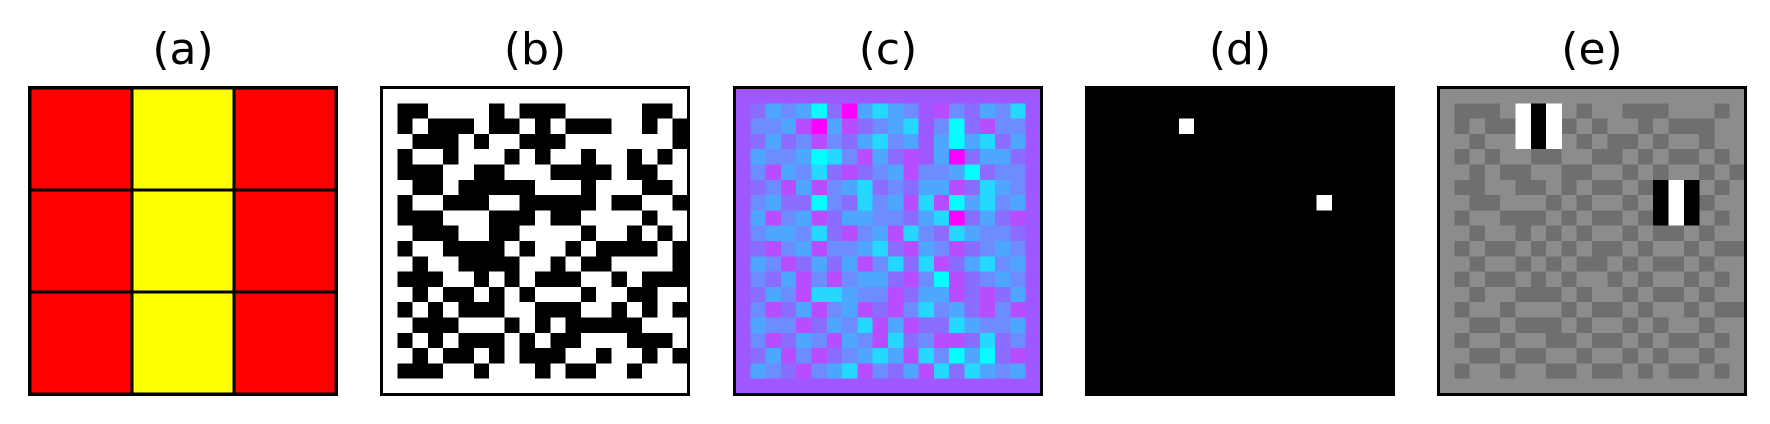  What do you see at coordinates (1240, 241) in the screenshot?
I see `panel-d-canvas` at bounding box center [1240, 241].